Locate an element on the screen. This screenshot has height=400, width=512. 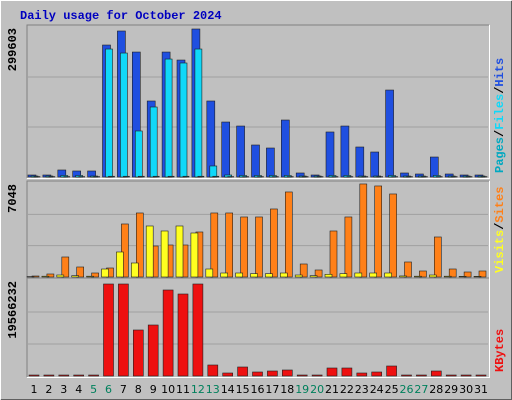
legend: Visits/Sites is located at coordinates (500, 230).